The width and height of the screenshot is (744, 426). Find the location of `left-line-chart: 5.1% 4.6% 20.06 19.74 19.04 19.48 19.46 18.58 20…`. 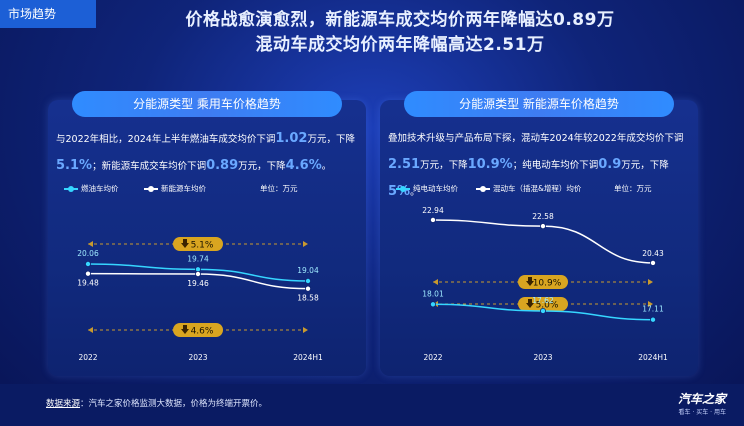

left-line-chart: 5.1% 4.6% 20.06 19.74 19.04 19.48 19.46 18.58 20… is located at coordinates (200, 299).